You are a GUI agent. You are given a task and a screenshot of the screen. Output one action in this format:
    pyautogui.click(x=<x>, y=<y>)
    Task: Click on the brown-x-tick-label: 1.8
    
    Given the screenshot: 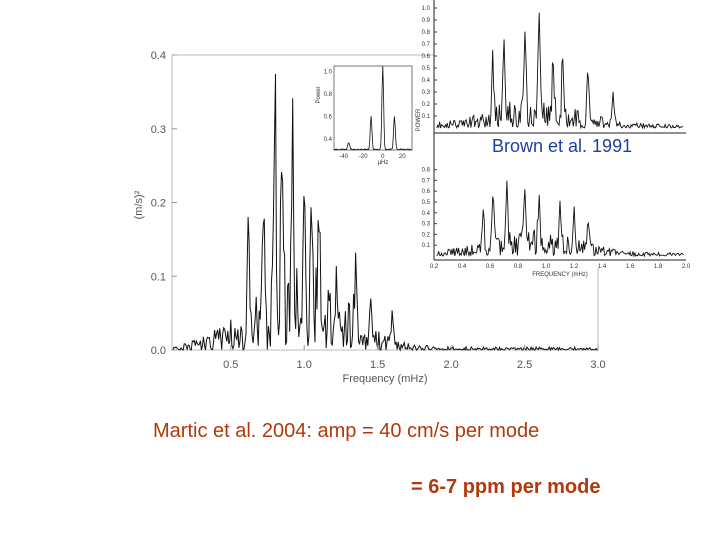 What is the action you would take?
    pyautogui.click(x=658, y=267)
    